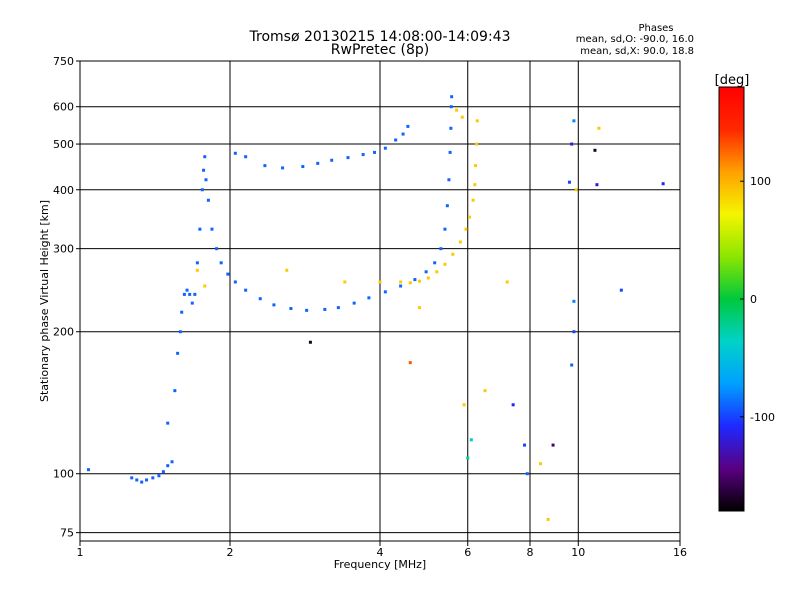 The width and height of the screenshot is (800, 600). Describe the element at coordinates (44, 301) in the screenshot. I see `y-axis-label: Stationary phase Virtual Height [km]` at that location.